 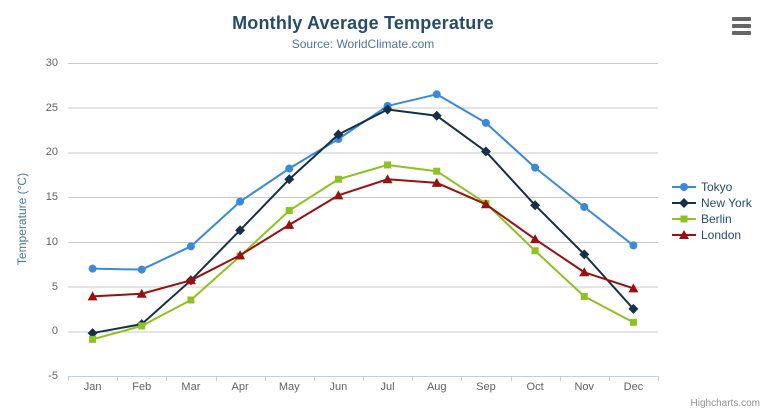 What do you see at coordinates (51, 197) in the screenshot?
I see `y-axis-label: 15` at bounding box center [51, 197].